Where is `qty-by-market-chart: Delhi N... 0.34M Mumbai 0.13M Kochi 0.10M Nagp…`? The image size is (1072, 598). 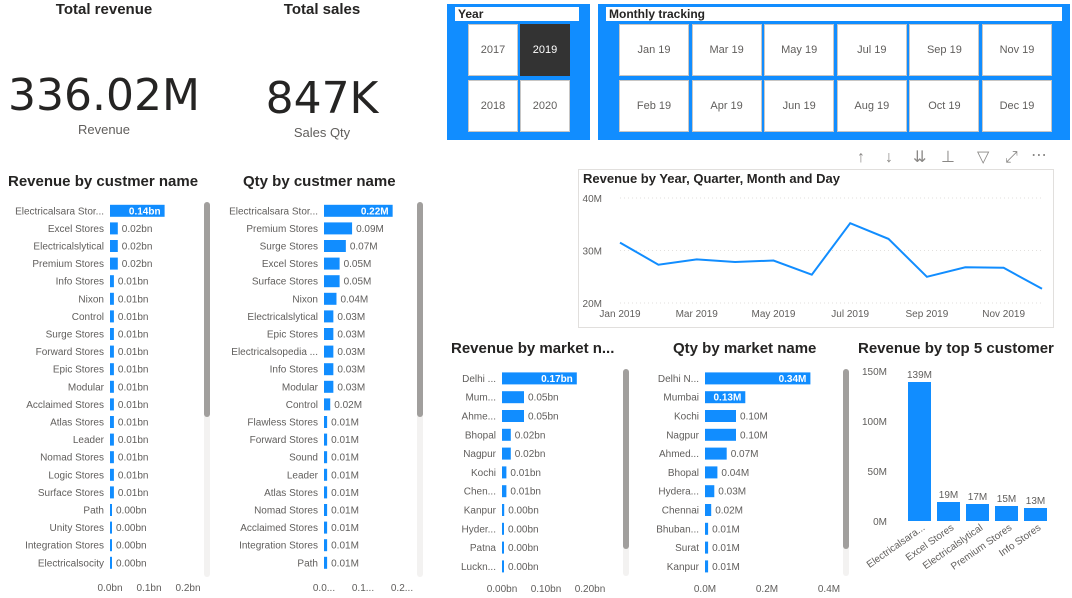
qty-by-market-chart: Delhi N... 0.34M Mumbai 0.13M Kochi 0.10M Nagp… is located at coordinates (746, 480).